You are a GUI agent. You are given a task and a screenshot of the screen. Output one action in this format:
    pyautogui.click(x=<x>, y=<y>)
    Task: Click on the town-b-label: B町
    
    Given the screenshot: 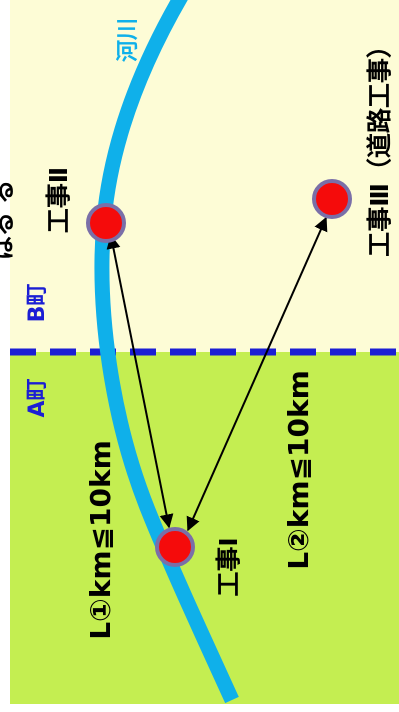 What is the action you would take?
    pyautogui.click(x=37, y=303)
    